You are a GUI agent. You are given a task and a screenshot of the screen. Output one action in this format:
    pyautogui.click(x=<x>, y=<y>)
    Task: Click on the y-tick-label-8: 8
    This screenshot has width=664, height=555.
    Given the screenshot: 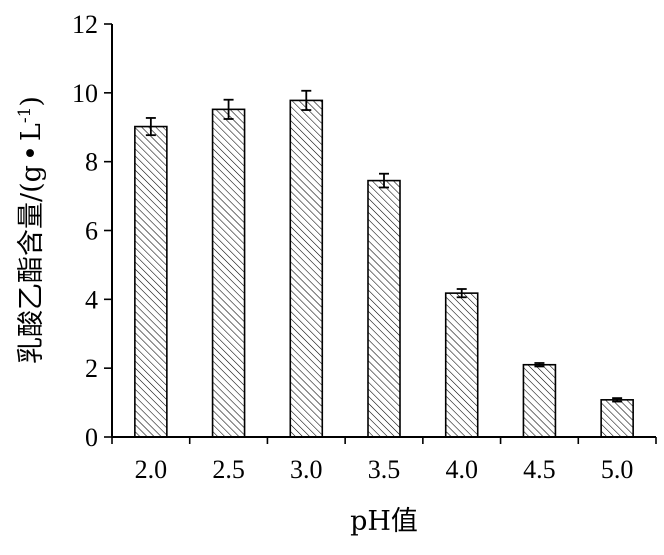 What is the action you would take?
    pyautogui.click(x=91, y=162)
    